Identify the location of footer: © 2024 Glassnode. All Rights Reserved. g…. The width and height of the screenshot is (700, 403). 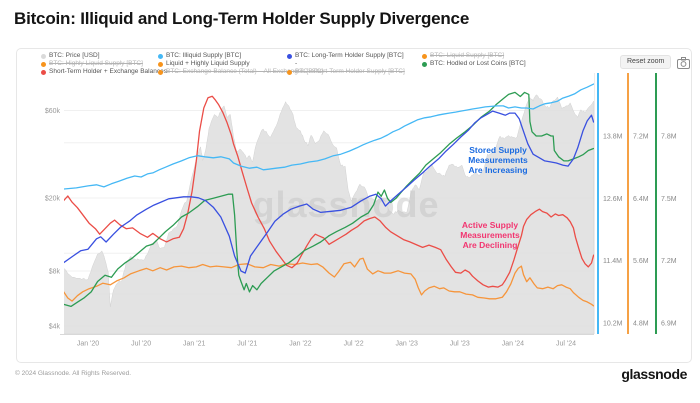
(350, 383).